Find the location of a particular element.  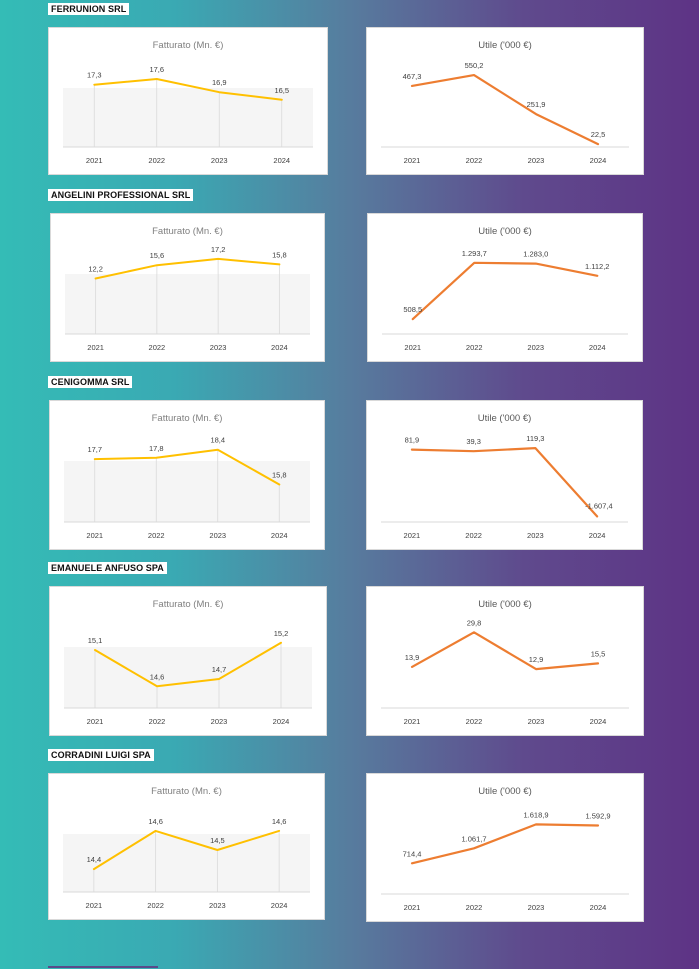

data-label: 714,4 is located at coordinates (412, 853).